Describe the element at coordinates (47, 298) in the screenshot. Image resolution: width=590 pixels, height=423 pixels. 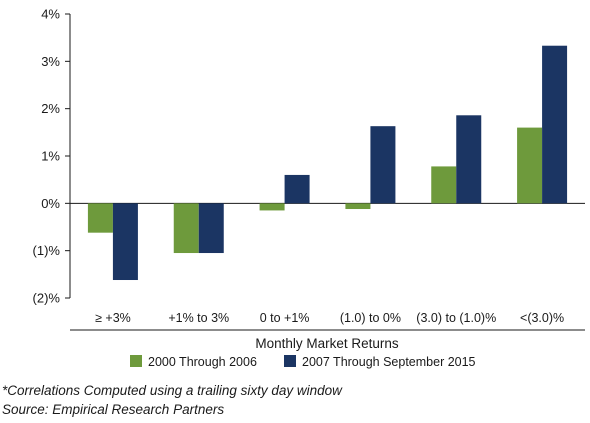
I see `y-tick-label: (2)%` at that location.